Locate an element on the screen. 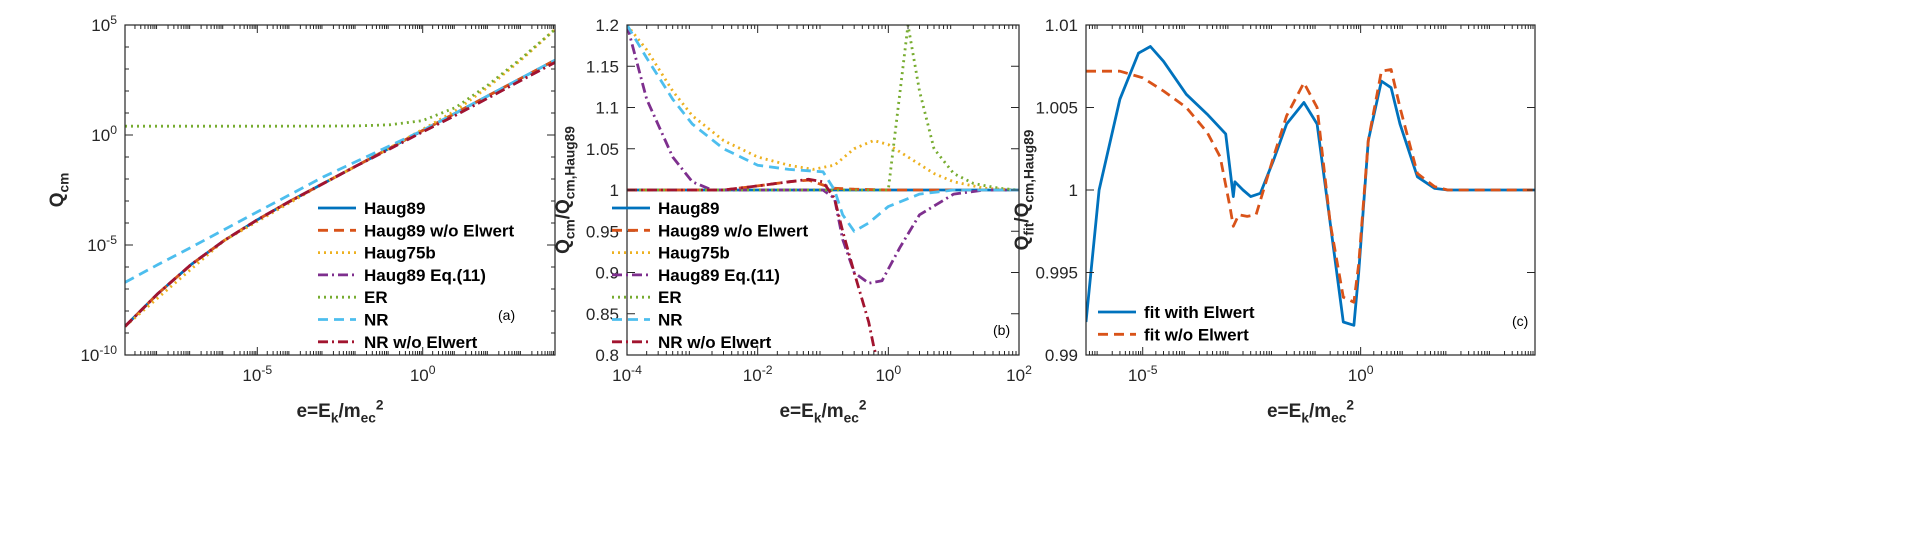 This screenshot has height=535, width=1907. series-line-fit-with-elwert is located at coordinates (1310, 186).